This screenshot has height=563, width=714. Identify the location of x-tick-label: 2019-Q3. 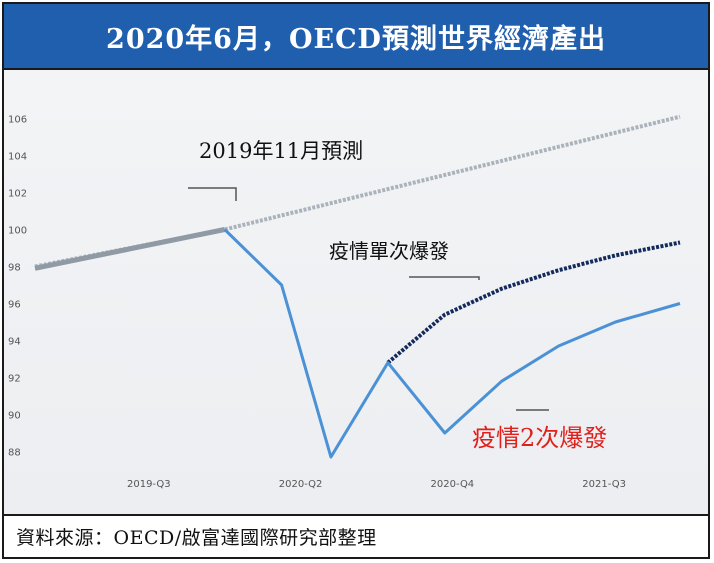
(149, 484).